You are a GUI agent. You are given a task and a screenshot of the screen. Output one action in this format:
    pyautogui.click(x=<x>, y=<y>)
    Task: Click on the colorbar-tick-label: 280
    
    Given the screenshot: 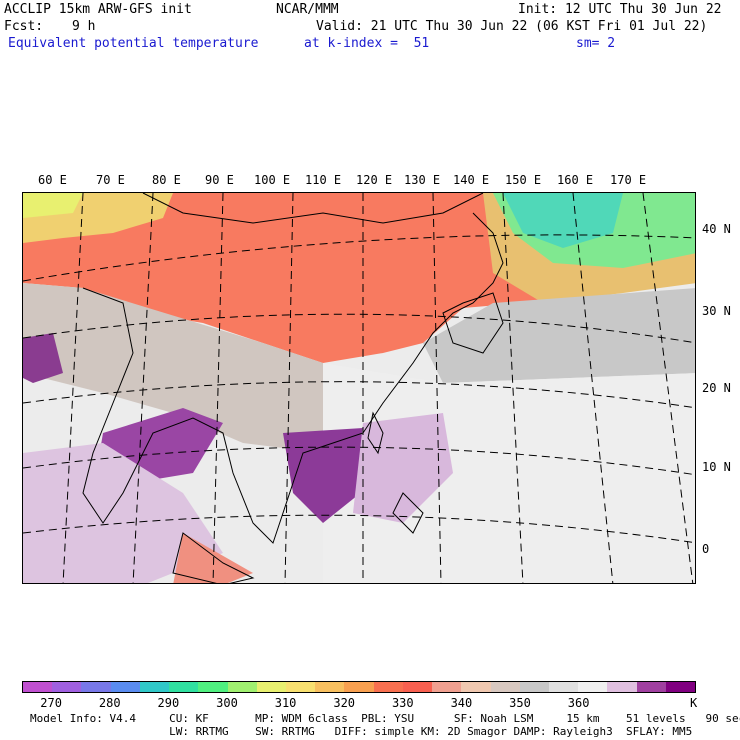 What is the action you would take?
    pyautogui.click(x=109, y=703)
    